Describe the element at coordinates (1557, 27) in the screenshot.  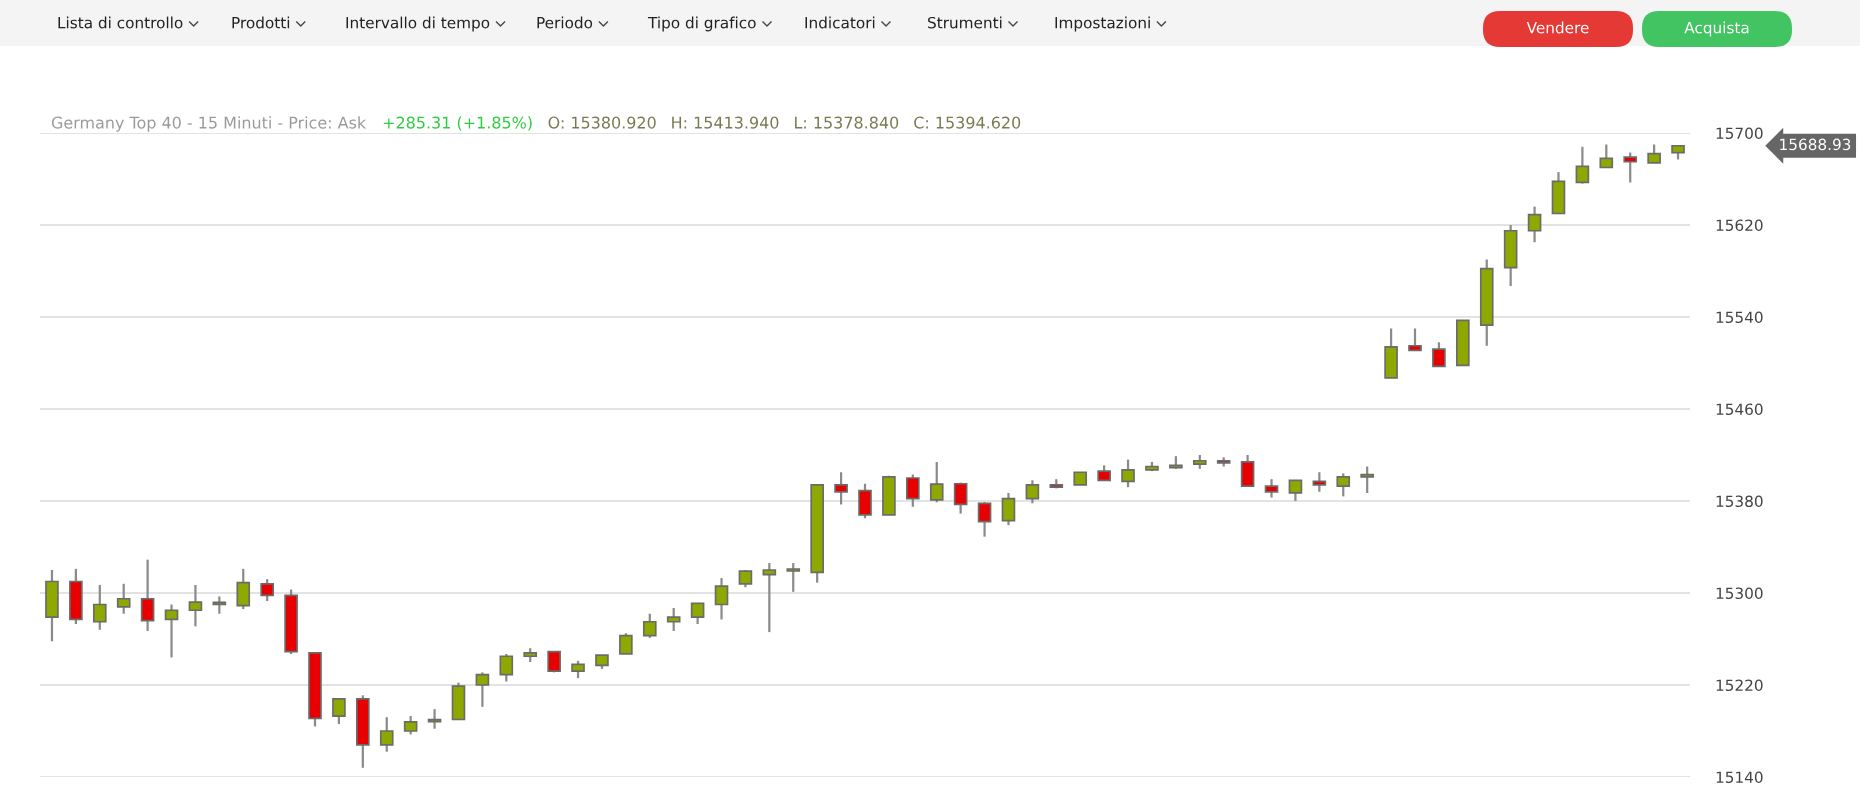
I see `text: Vendere` at that location.